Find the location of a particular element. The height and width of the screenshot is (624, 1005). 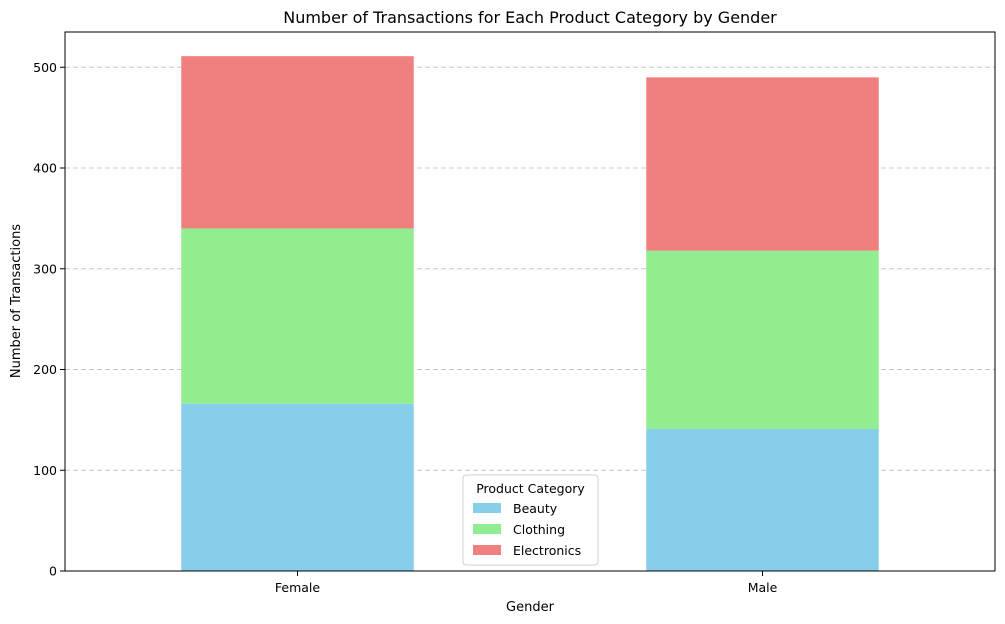

bar-electronics-female is located at coordinates (297, 142).